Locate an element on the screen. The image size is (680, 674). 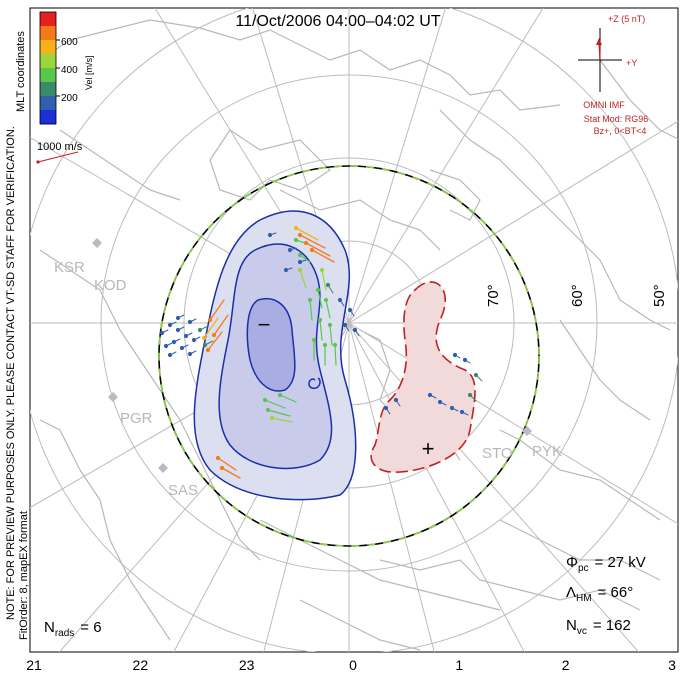
fit-order-note: FitOrder: 8, mapEX format is located at coordinates (24, 575).